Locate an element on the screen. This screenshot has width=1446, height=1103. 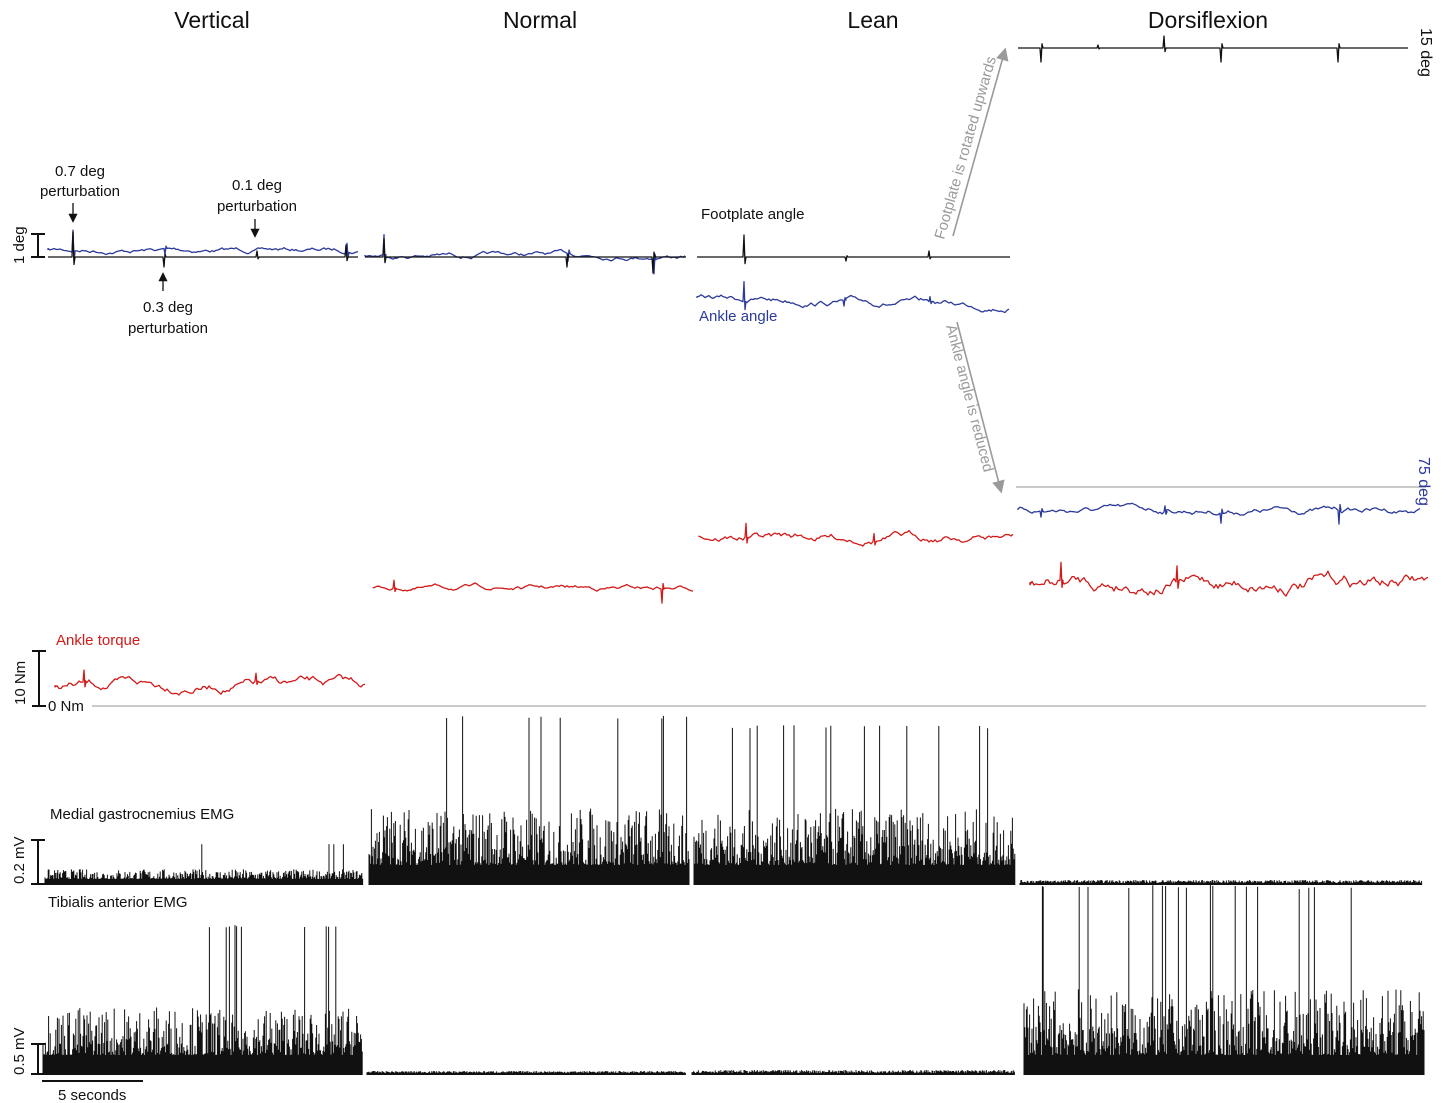
ankle-angle-vertical is located at coordinates (203, 245).